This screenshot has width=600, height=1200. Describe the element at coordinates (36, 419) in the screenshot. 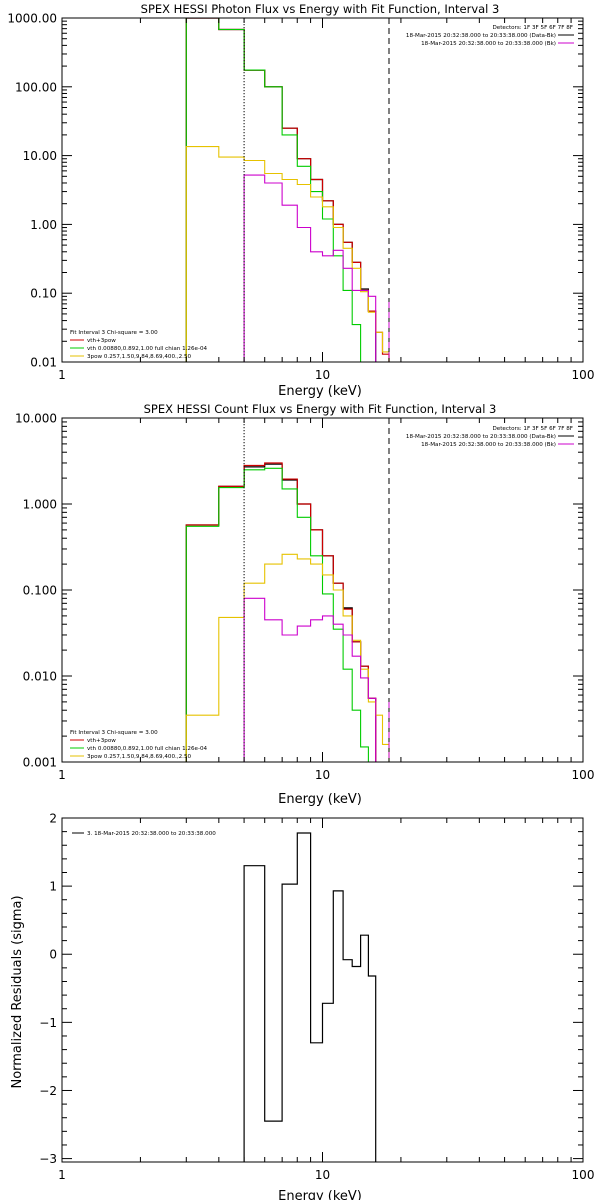

I see `y-tick-label: 10.000` at that location.